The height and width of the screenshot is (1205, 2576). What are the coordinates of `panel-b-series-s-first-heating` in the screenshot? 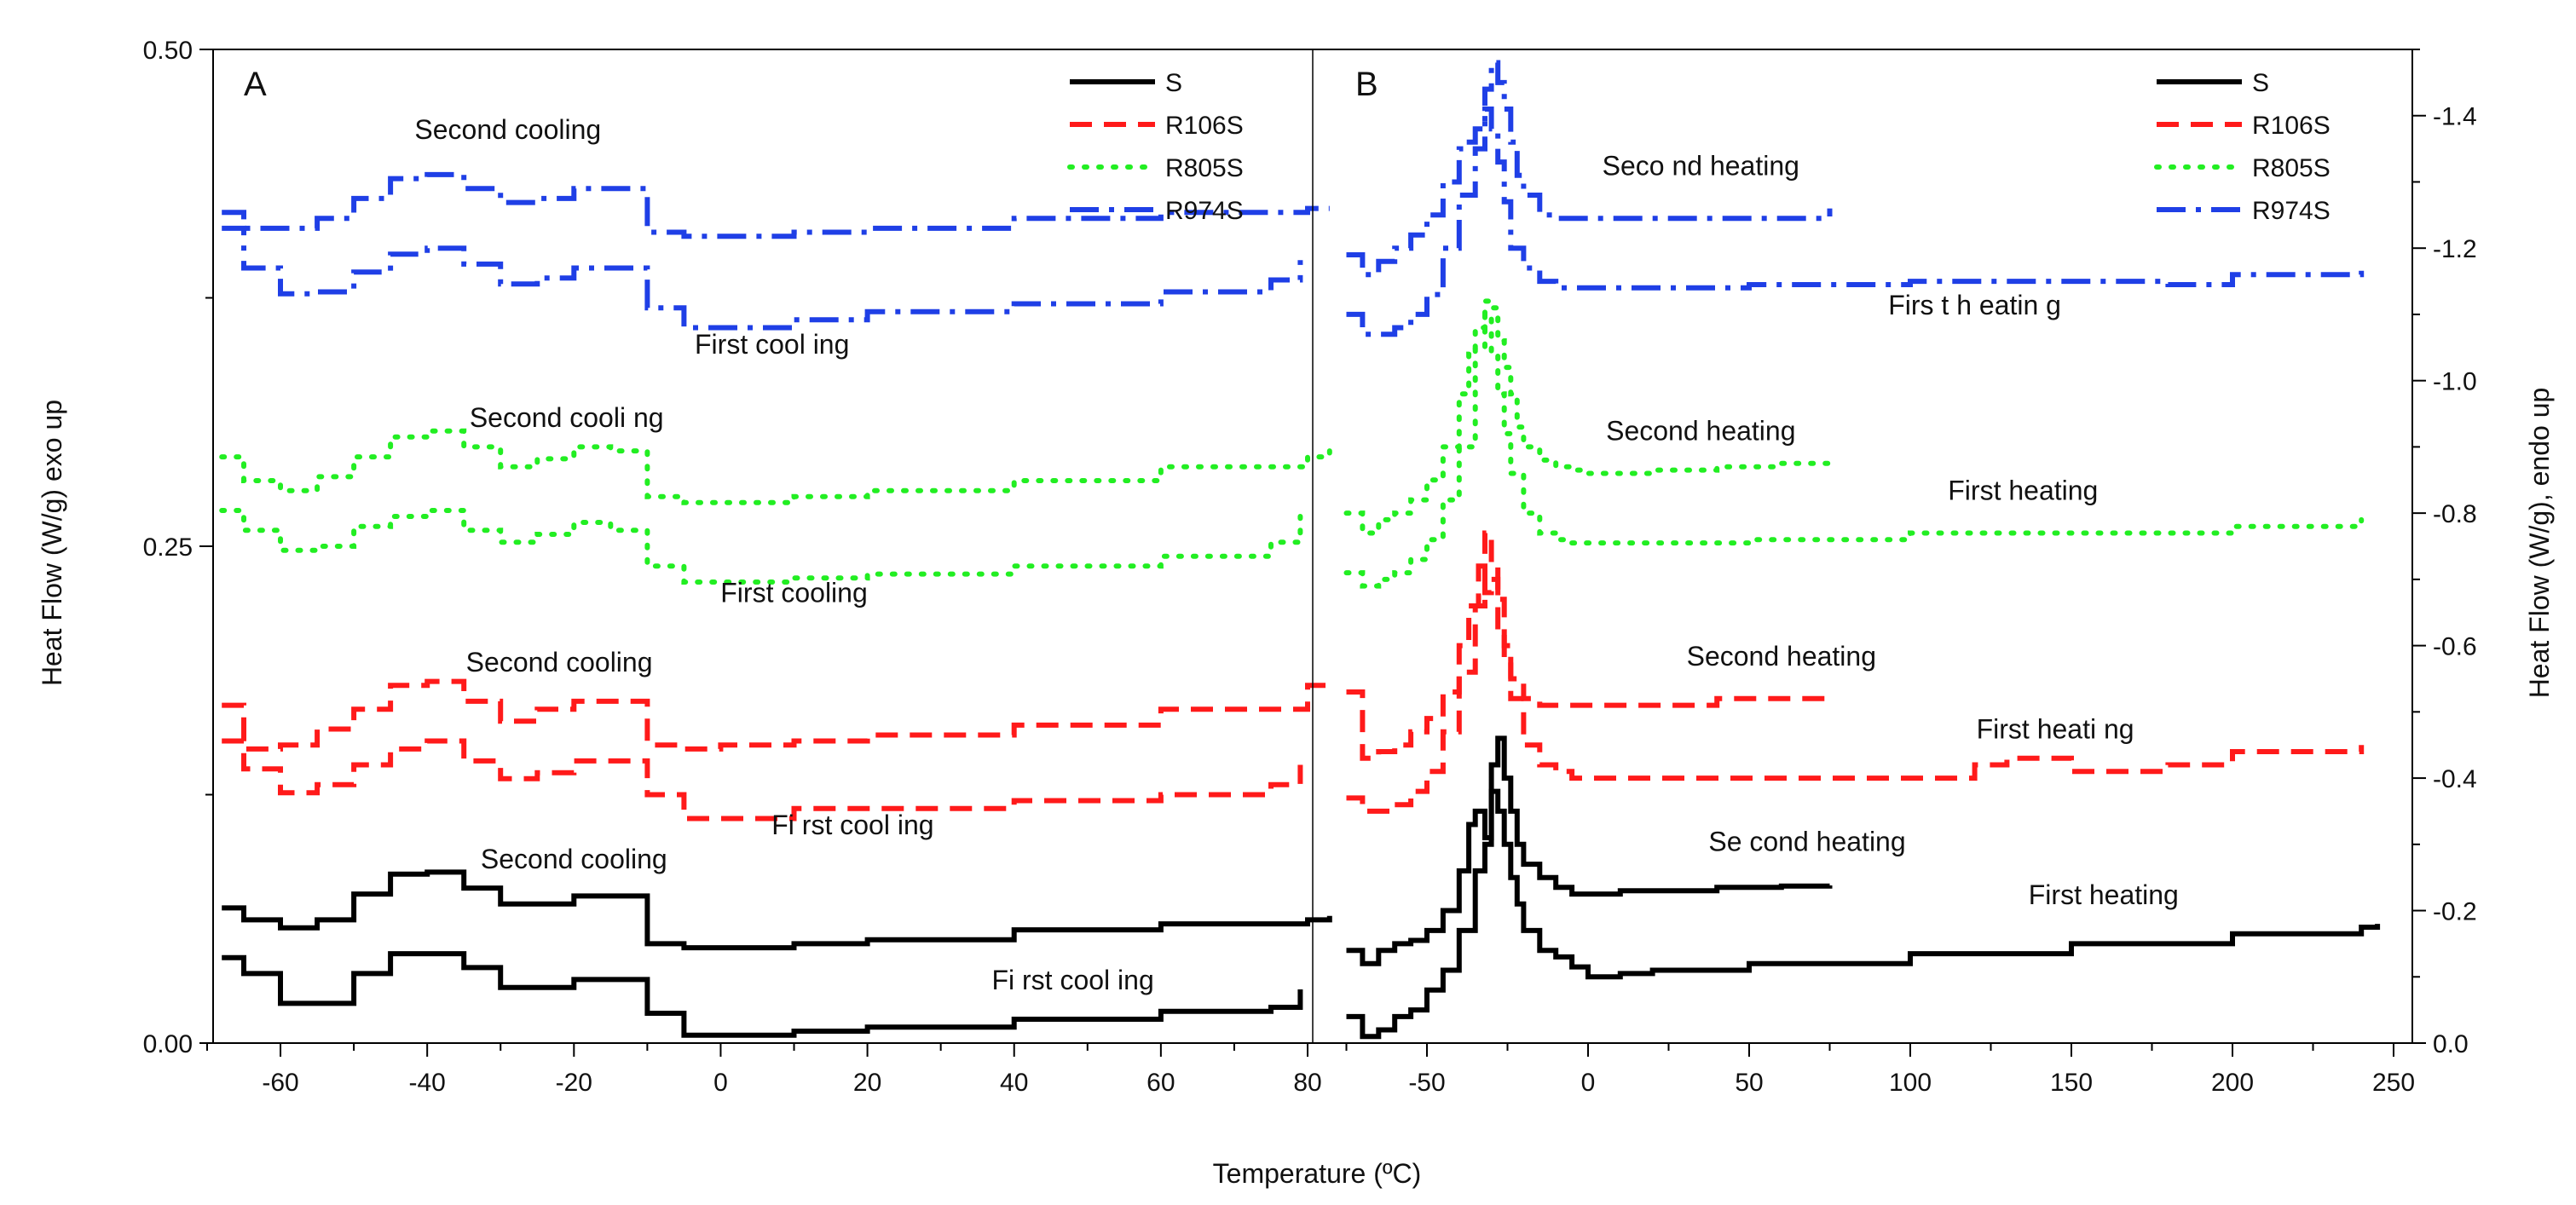 It's located at (1863, 914).